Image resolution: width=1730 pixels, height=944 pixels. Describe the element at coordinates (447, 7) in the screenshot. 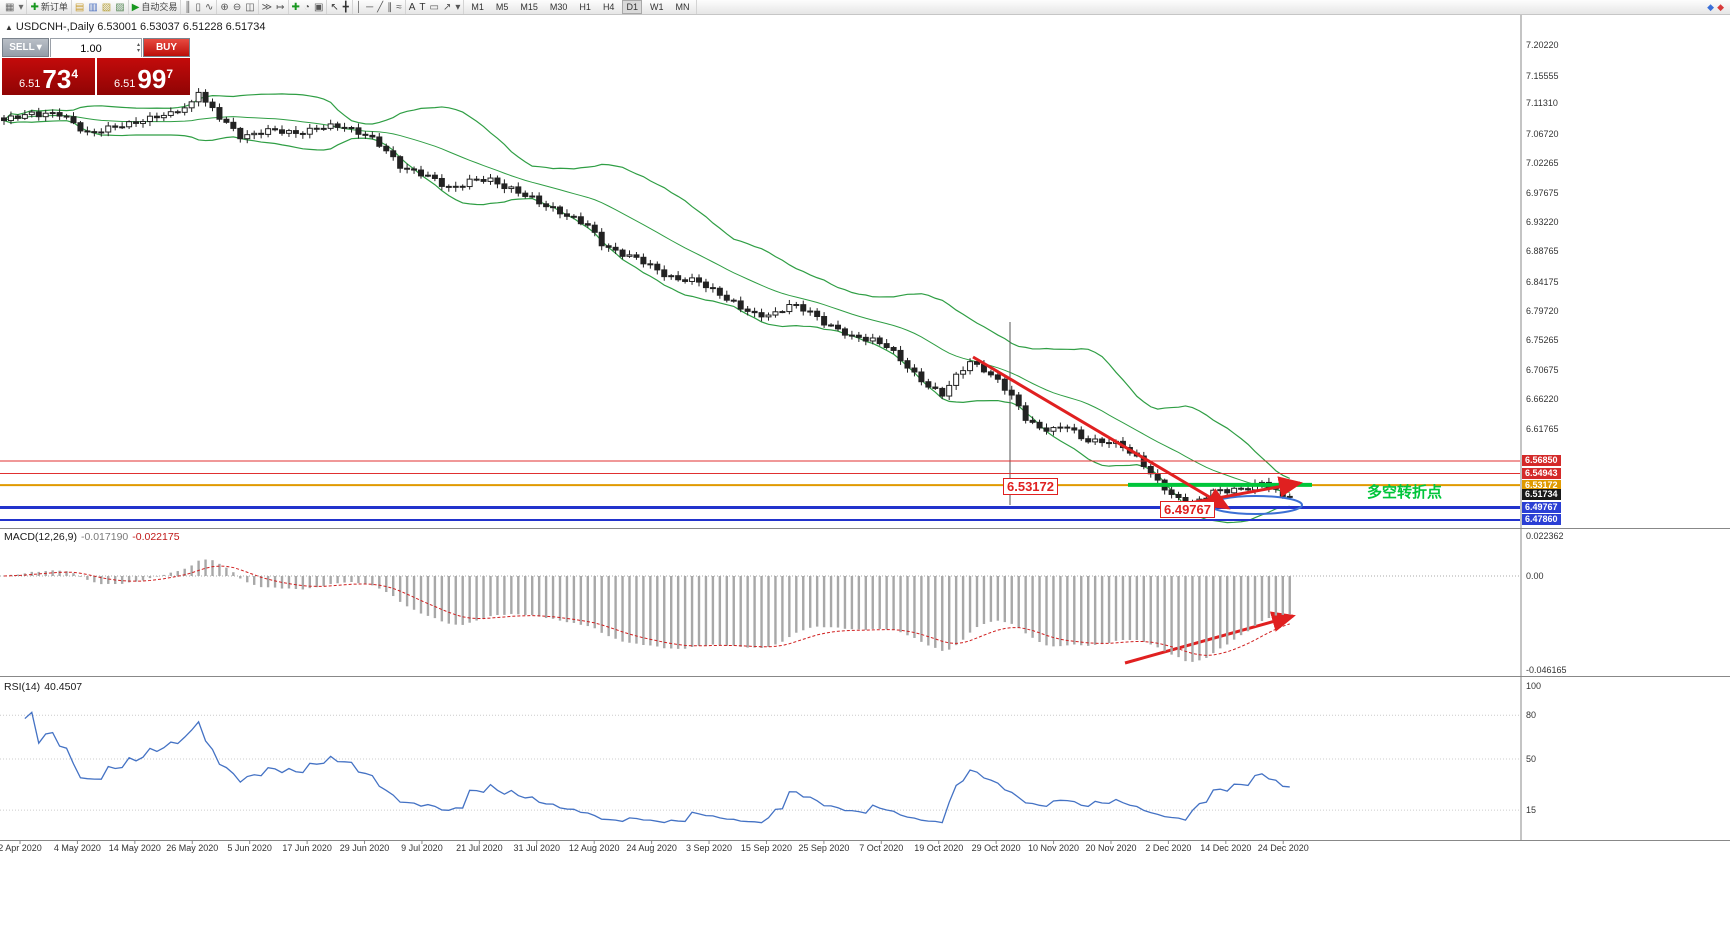

I see `arrow-objects-icon: ↗` at that location.